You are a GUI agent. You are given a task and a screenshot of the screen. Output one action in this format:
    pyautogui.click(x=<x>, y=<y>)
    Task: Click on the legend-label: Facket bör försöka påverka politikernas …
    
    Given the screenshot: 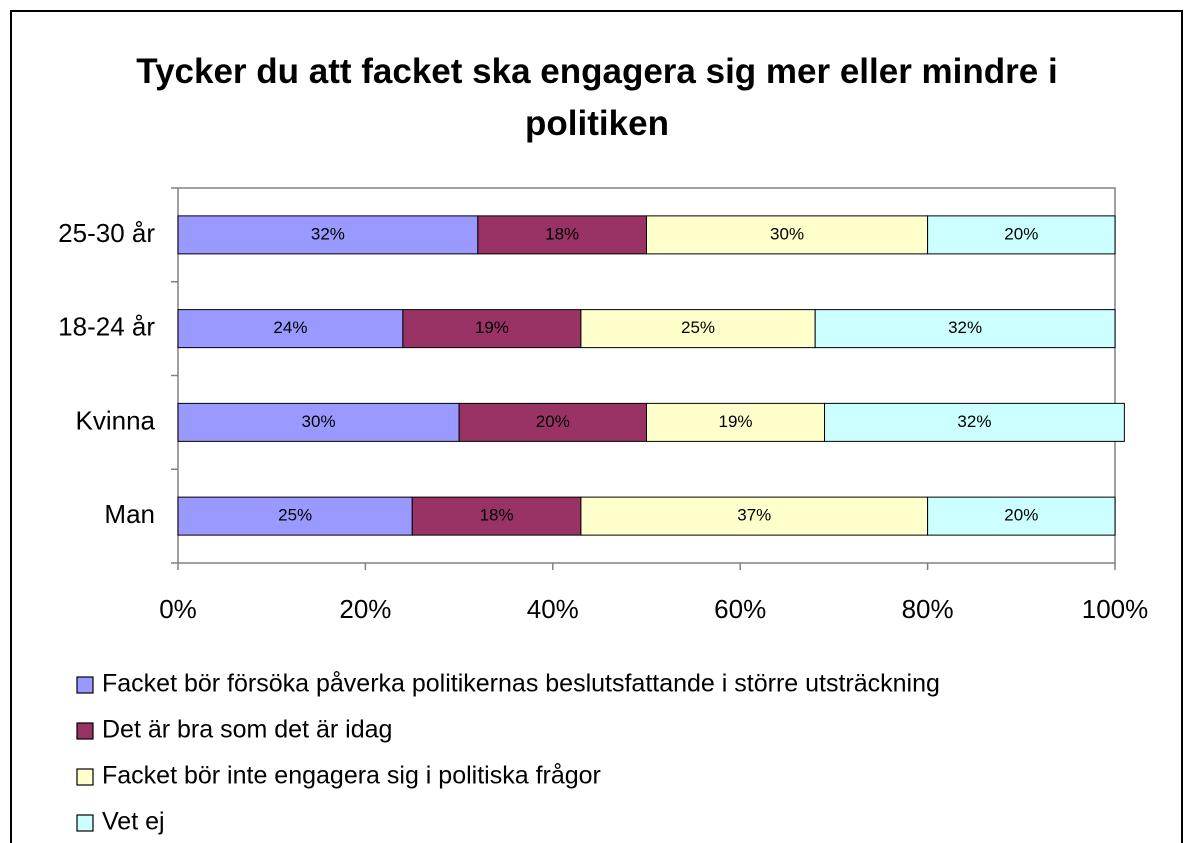 What is the action you would take?
    pyautogui.click(x=521, y=684)
    